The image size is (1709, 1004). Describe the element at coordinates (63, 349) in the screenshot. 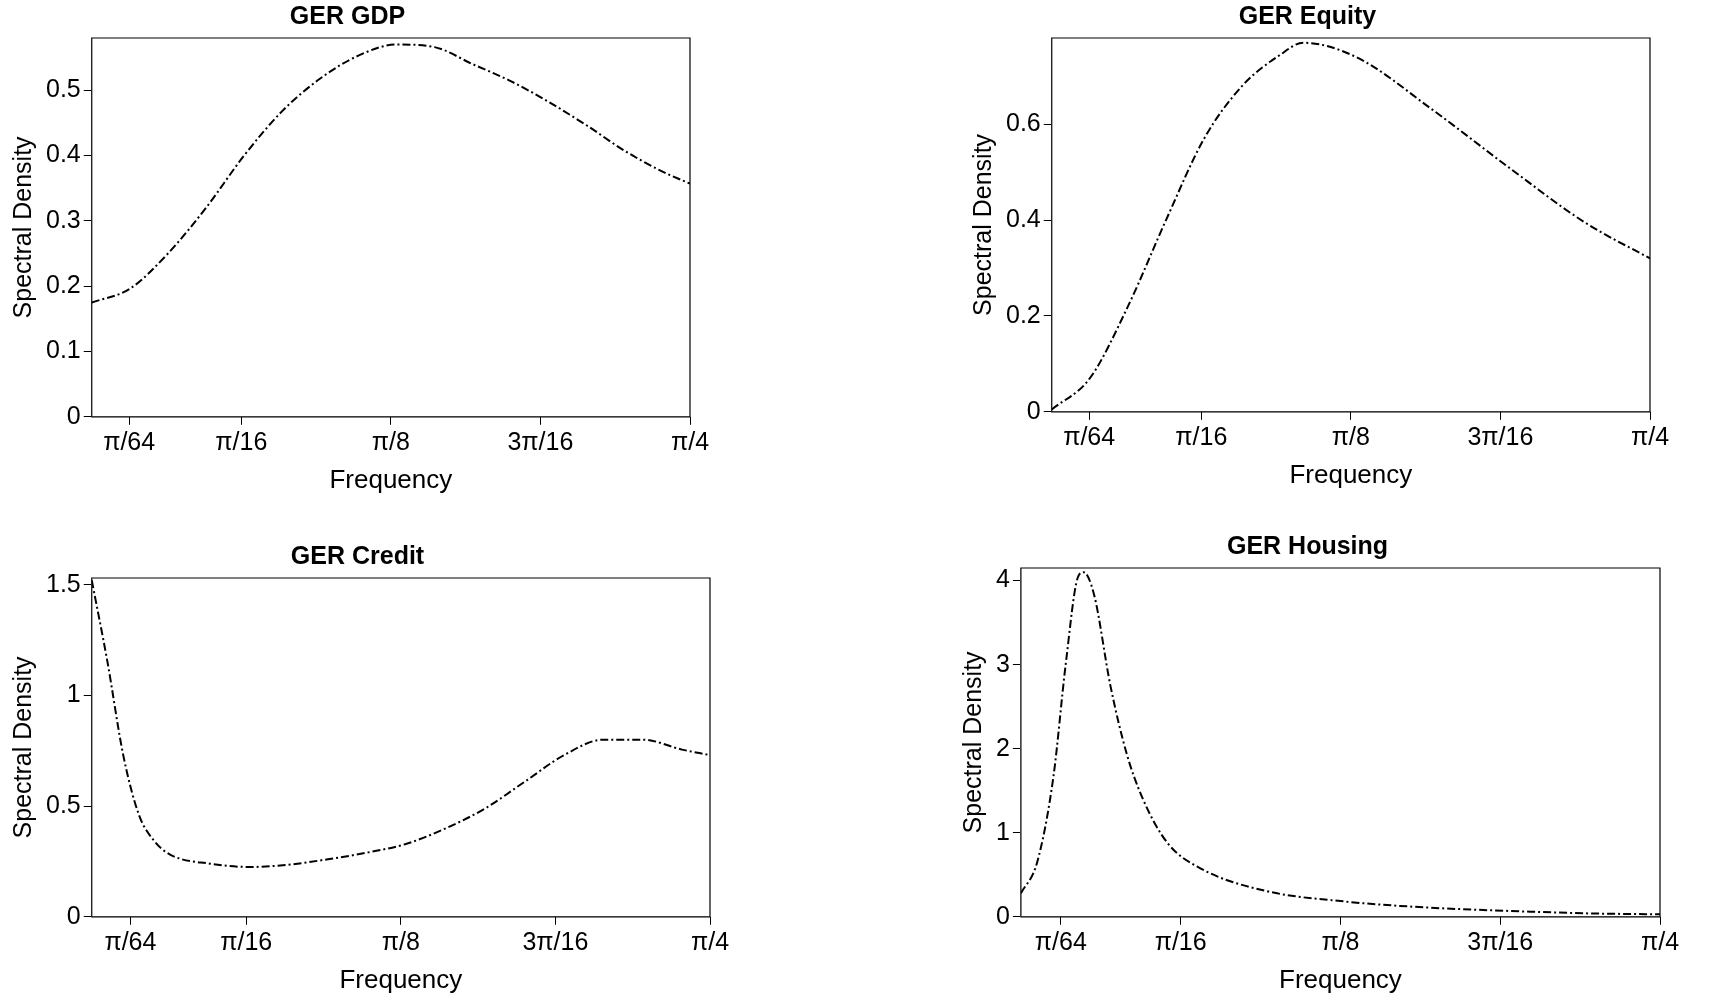

I see `y-tick-label: 0.1` at that location.